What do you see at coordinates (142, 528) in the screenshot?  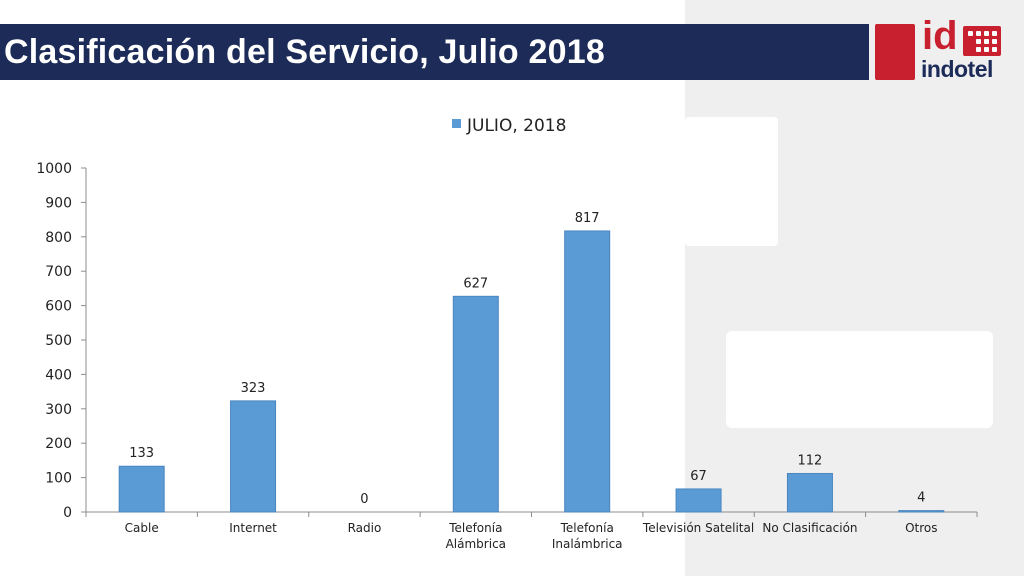 I see `x-category-label: Cable` at bounding box center [142, 528].